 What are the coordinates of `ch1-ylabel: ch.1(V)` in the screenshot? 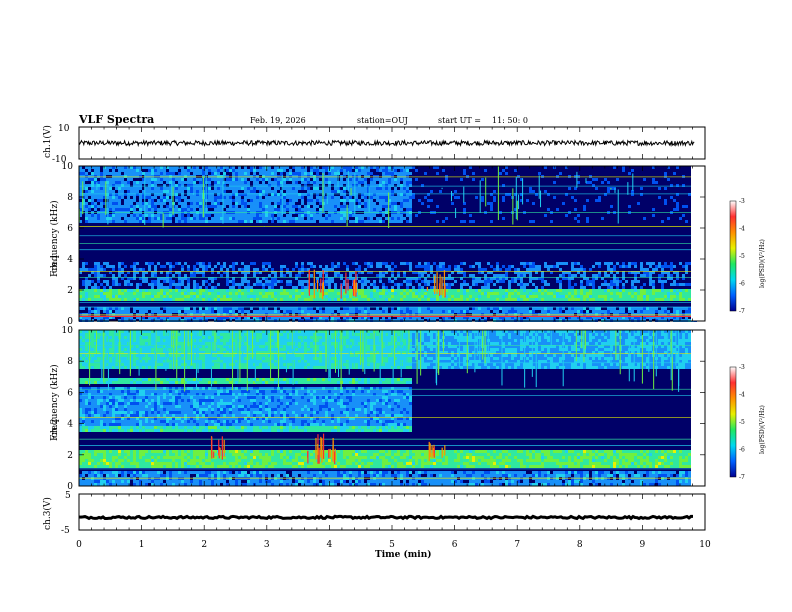 It's located at (47, 141).